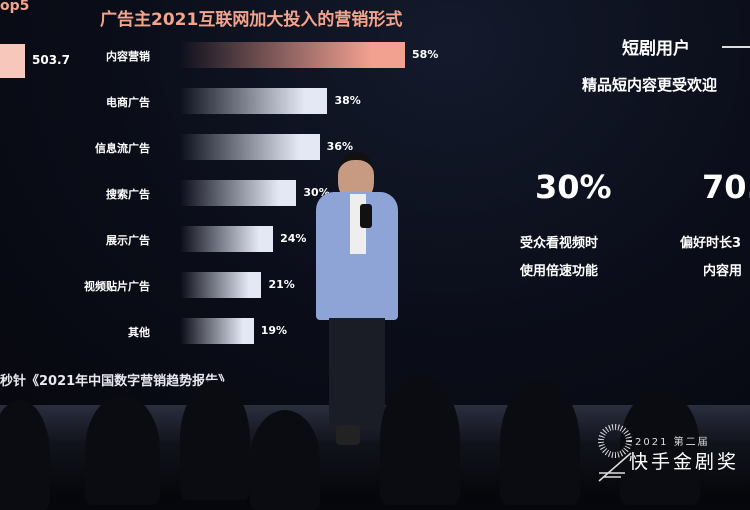 This screenshot has width=750, height=510. Describe the element at coordinates (656, 49) in the screenshot. I see `right-heading: 短剧用户` at that location.